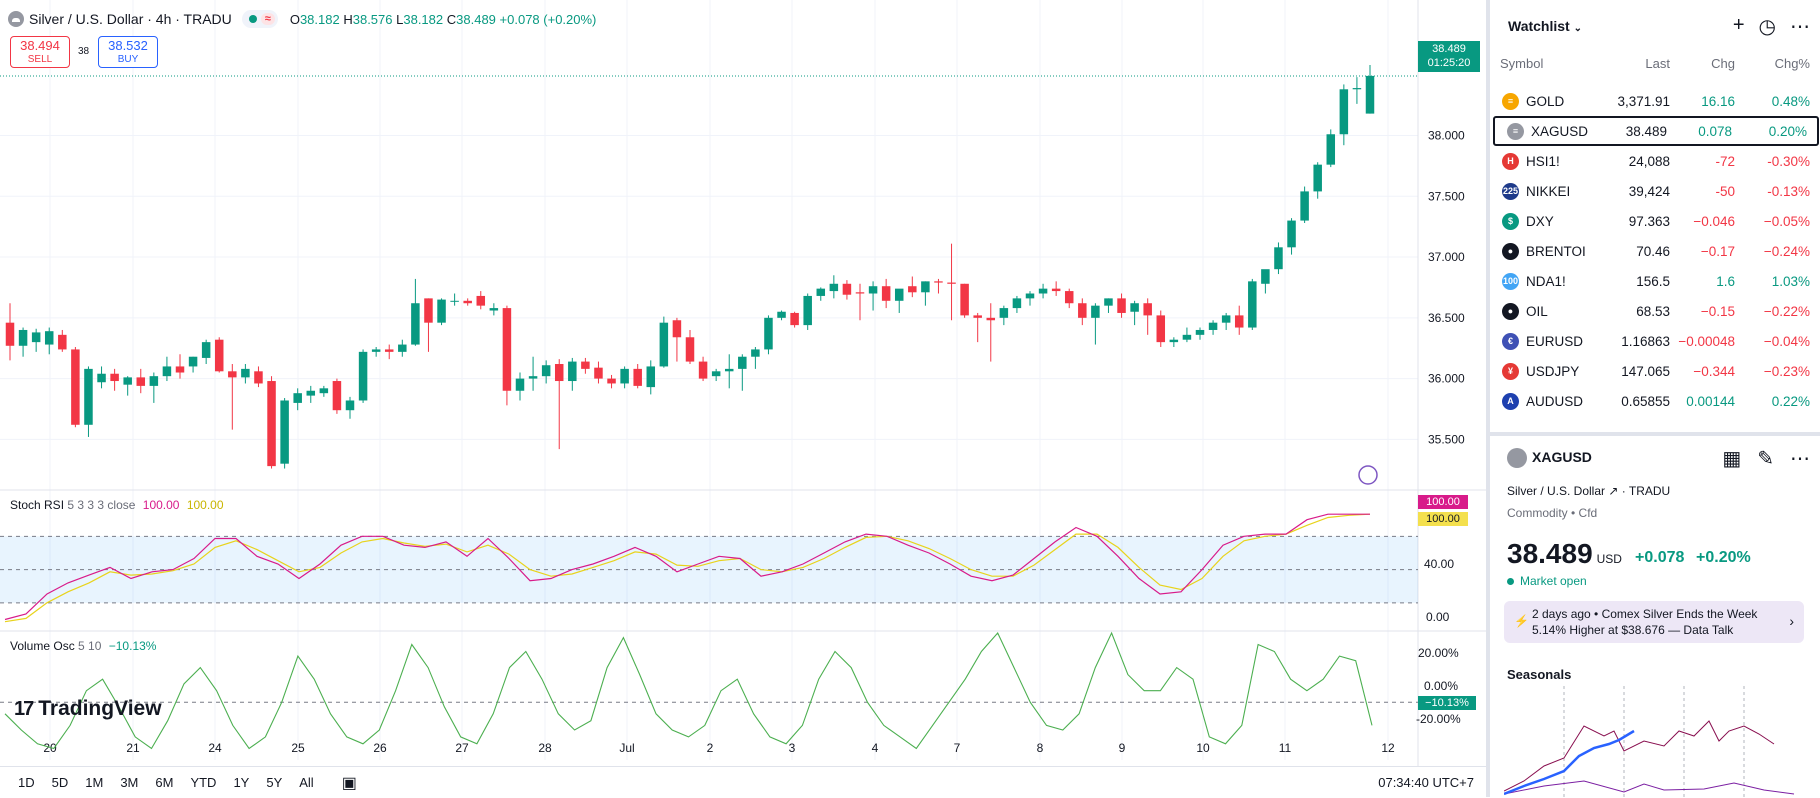 The height and width of the screenshot is (798, 1820). Describe the element at coordinates (349, 783) in the screenshot. I see `date-range-icon: ▣` at that location.